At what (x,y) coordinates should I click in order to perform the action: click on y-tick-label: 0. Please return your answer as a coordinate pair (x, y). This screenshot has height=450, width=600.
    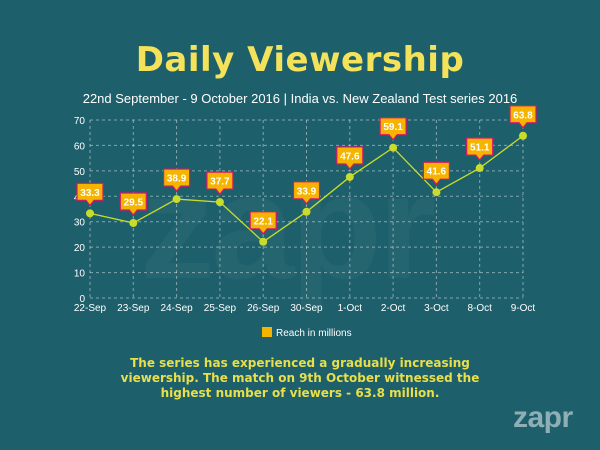
    Looking at the image, I should click on (82, 299).